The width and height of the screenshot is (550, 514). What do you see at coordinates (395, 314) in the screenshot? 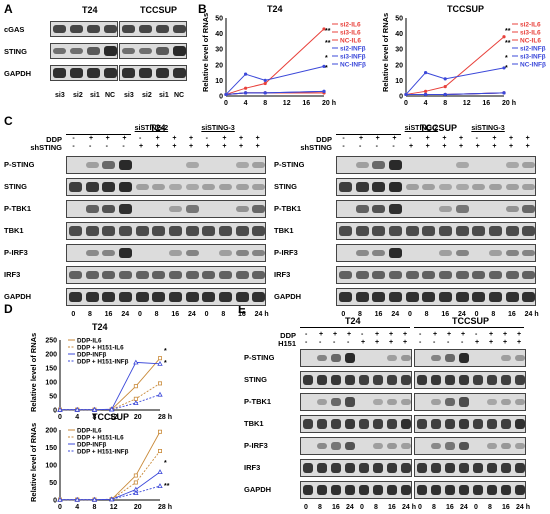
I see `panel-c-lane-tccsup-3: 24` at bounding box center [395, 314].